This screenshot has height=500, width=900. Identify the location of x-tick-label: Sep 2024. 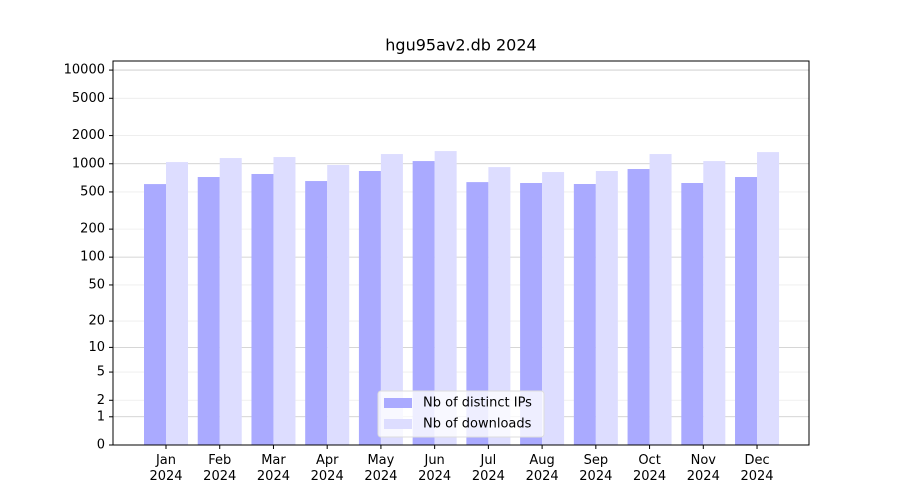
(596, 468).